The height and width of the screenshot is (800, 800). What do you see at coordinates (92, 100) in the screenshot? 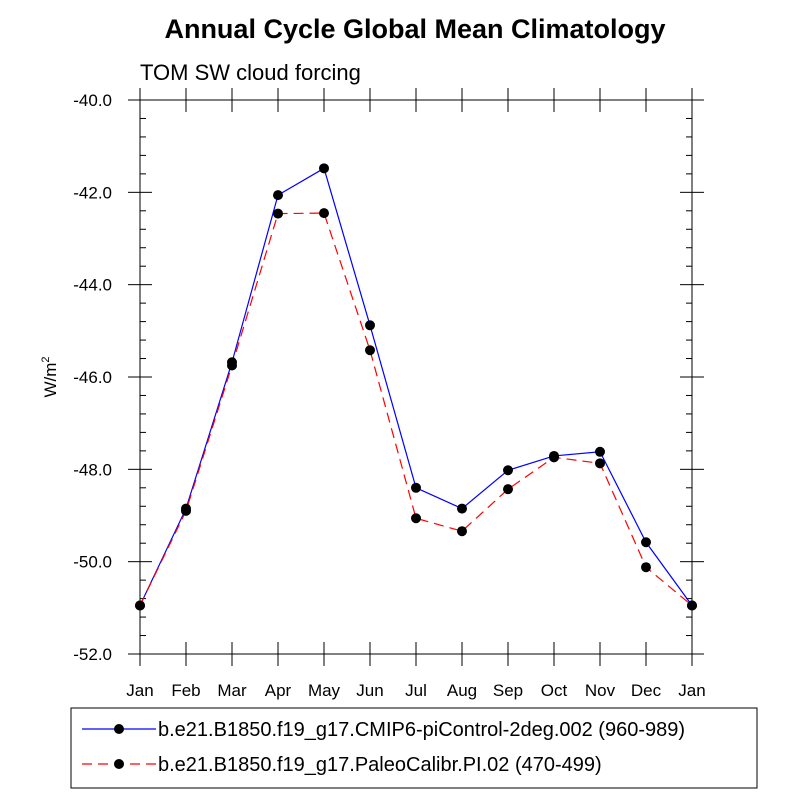
I see `y-tick-label: -40.0` at bounding box center [92, 100].